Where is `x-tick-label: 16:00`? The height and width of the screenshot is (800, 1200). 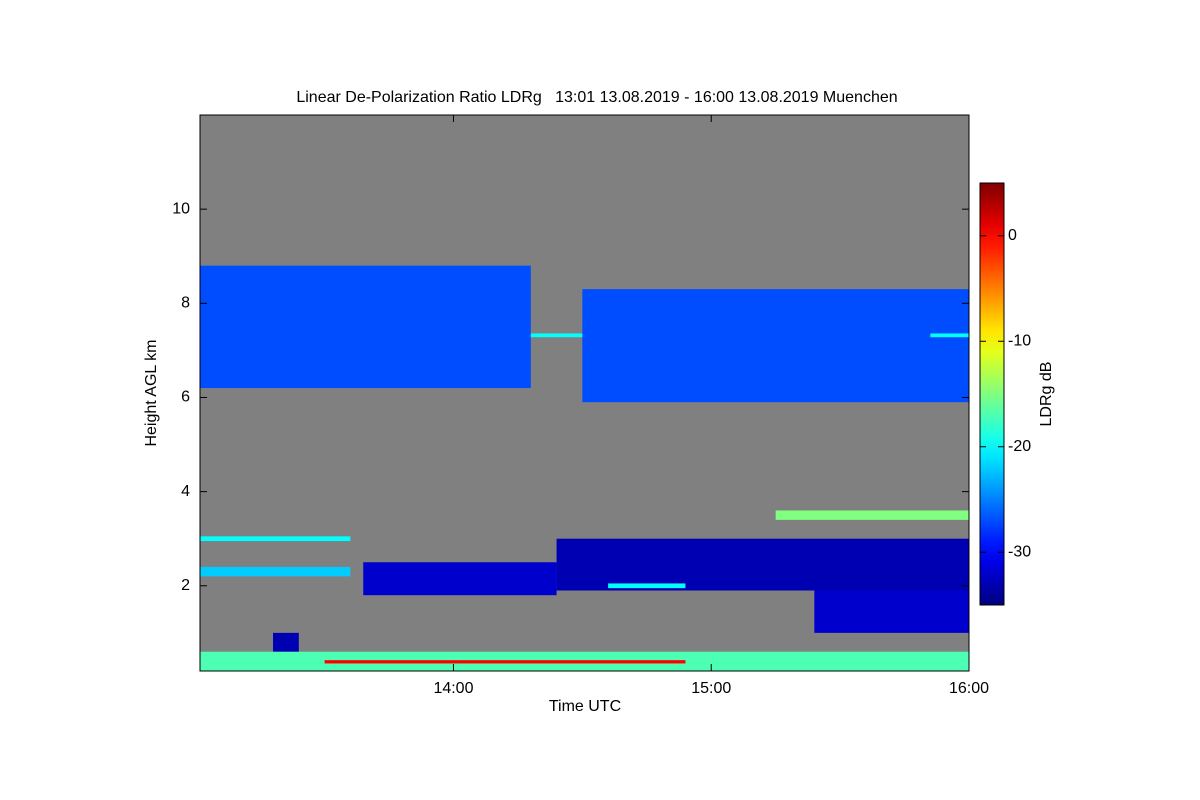
x-tick-label: 16:00 is located at coordinates (969, 688).